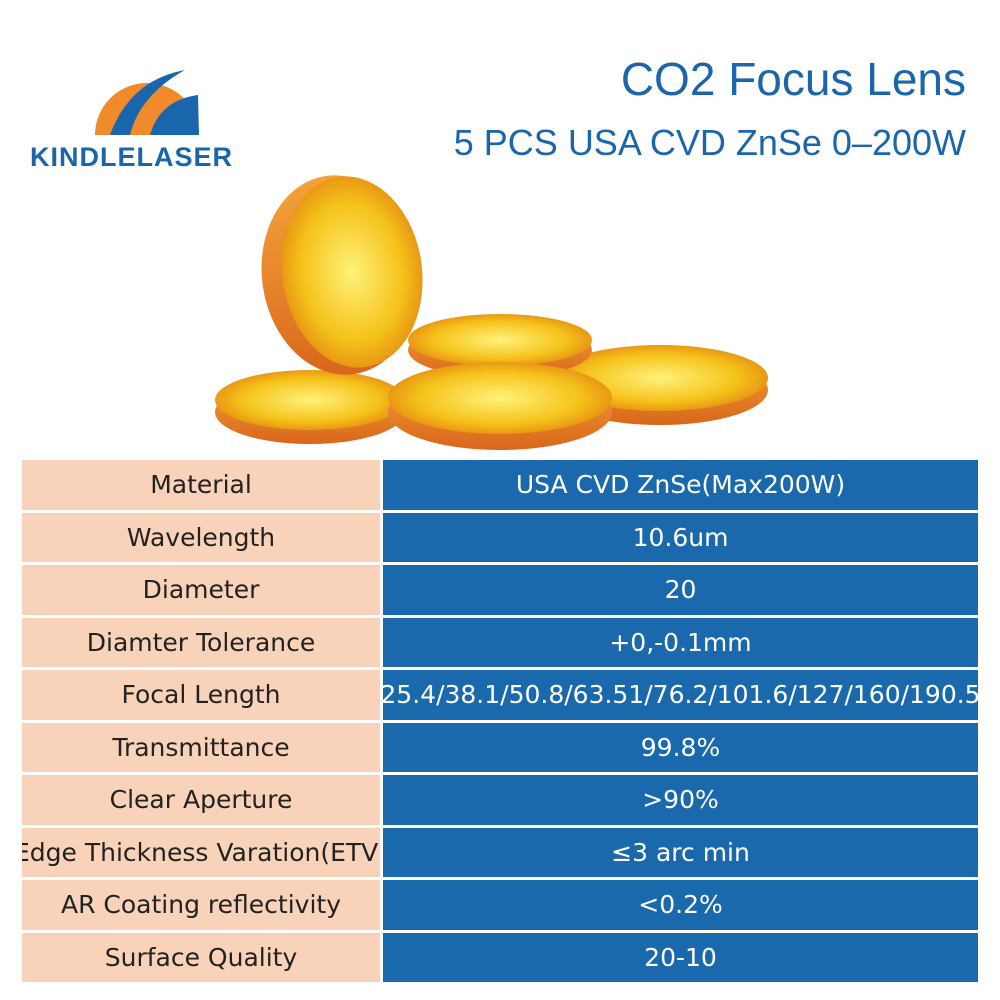 The image size is (1000, 1000). I want to click on spec-value: >90%, so click(680, 800).